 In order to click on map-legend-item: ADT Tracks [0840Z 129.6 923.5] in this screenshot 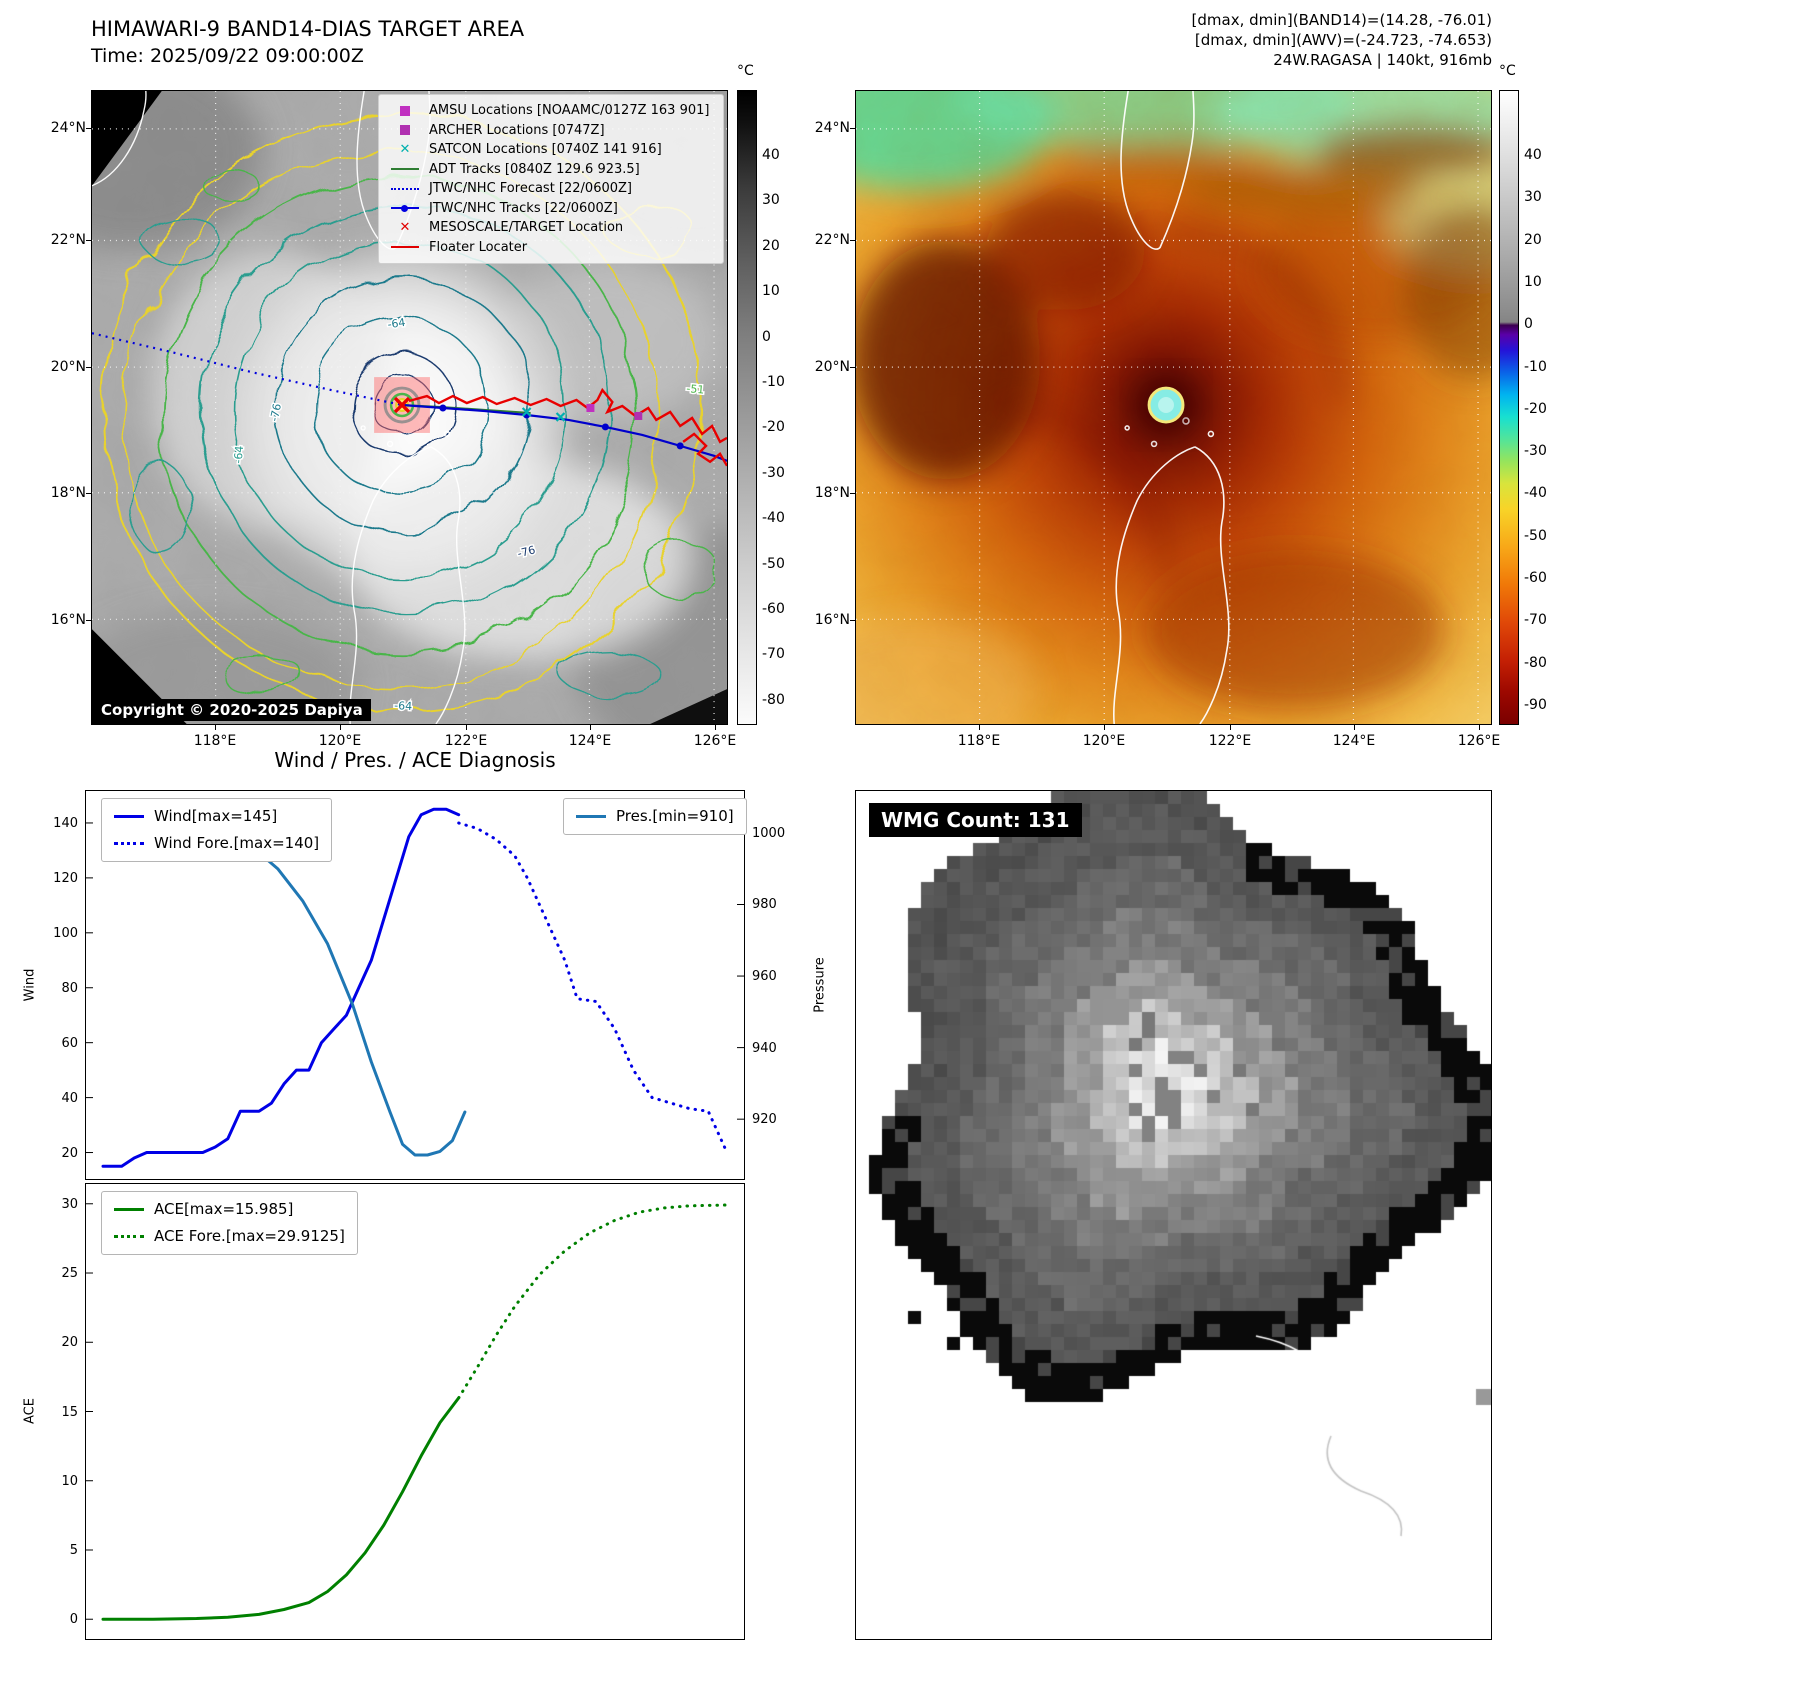, I will do `click(551, 170)`.